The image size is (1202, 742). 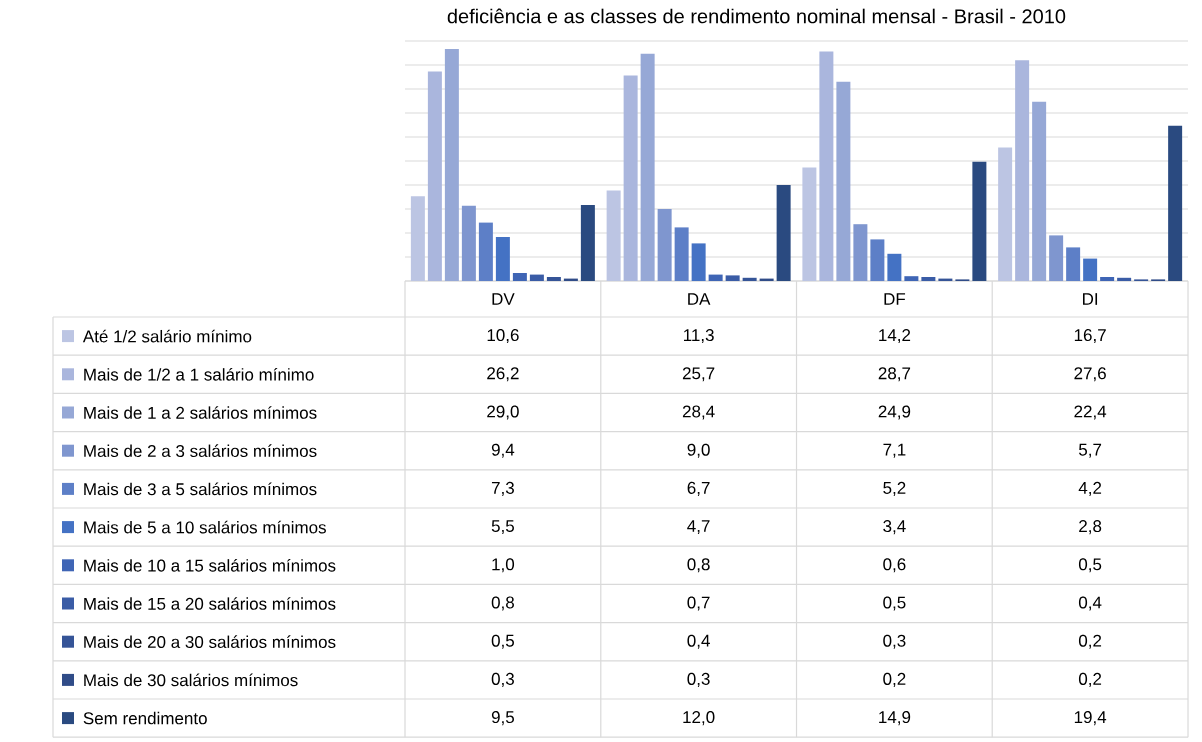 What do you see at coordinates (200, 412) in the screenshot?
I see `legend-label: Mais de 1 a 2 salários mínimos` at bounding box center [200, 412].